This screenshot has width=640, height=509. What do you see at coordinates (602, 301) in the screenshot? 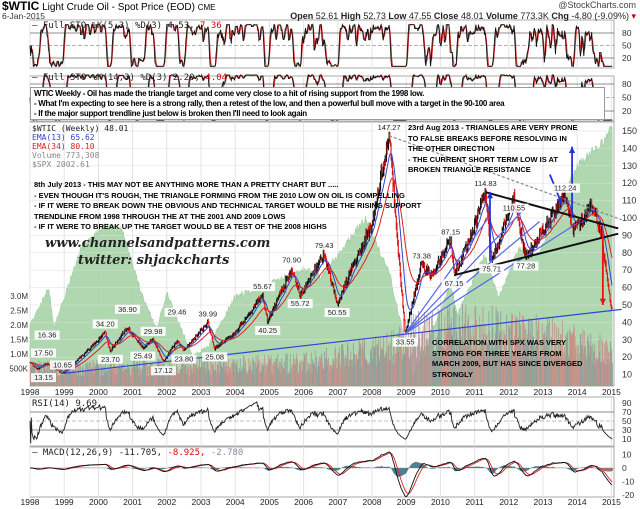
I see `arrow-head` at bounding box center [602, 301].